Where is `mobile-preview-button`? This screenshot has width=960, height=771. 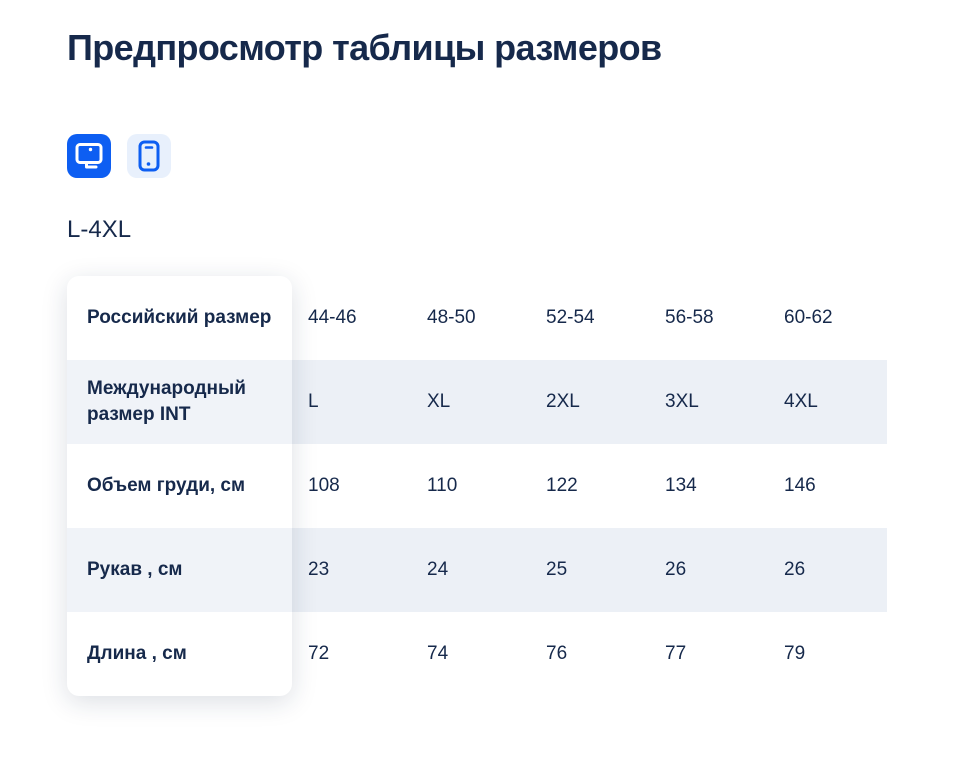
mobile-preview-button is located at coordinates (149, 156).